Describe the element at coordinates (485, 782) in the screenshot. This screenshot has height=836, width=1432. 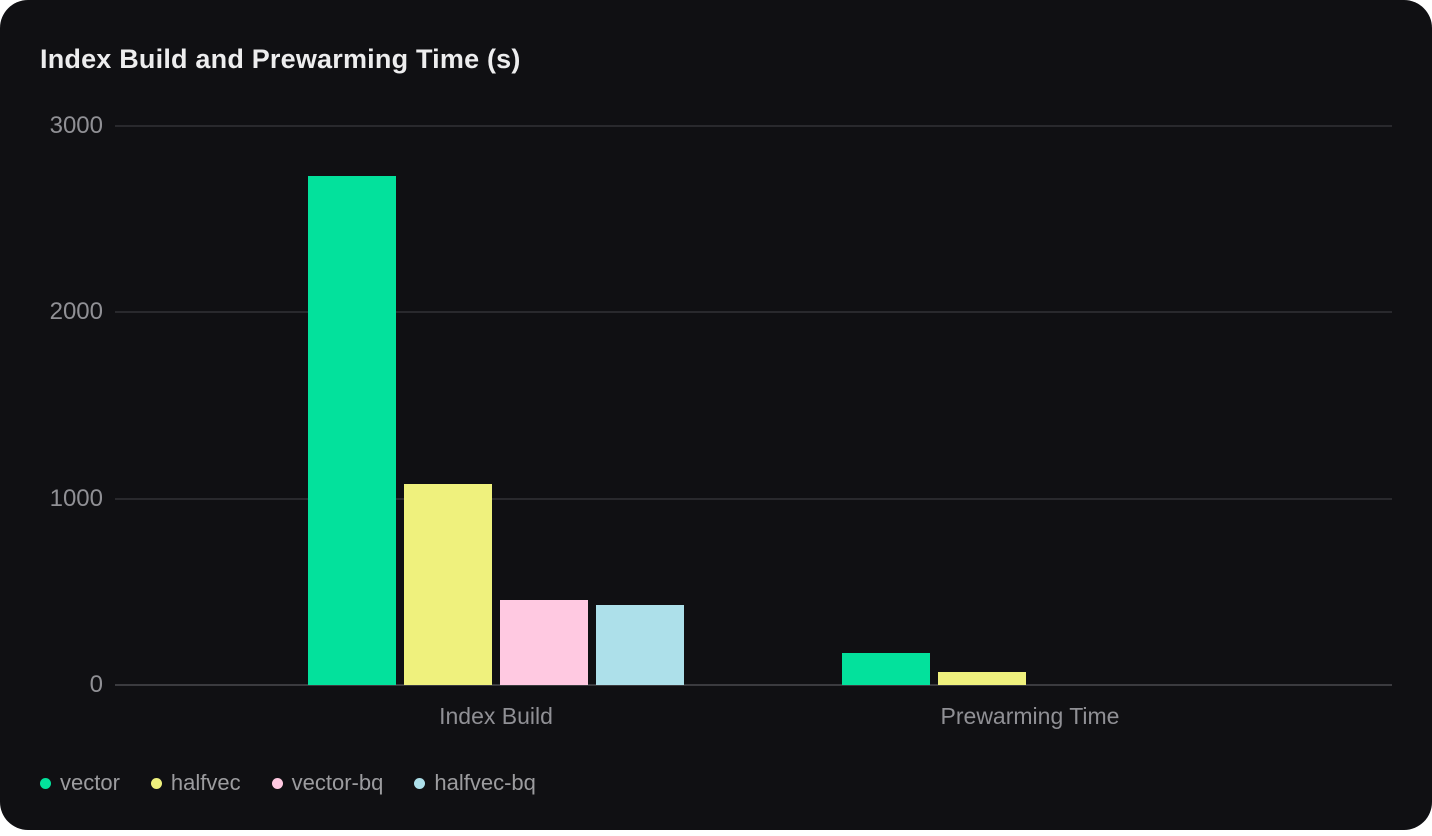
I see `legend-label: halfvec-bq` at that location.